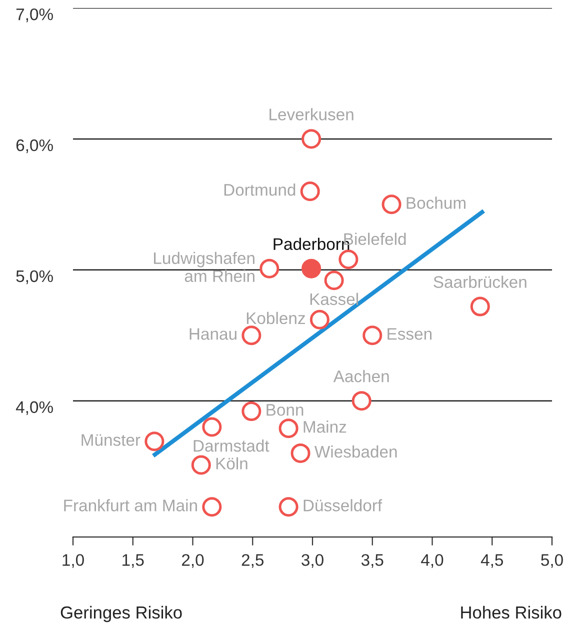 The image size is (579, 628). Describe the element at coordinates (34, 146) in the screenshot. I see `y-tick-label: 6,0%` at that location.